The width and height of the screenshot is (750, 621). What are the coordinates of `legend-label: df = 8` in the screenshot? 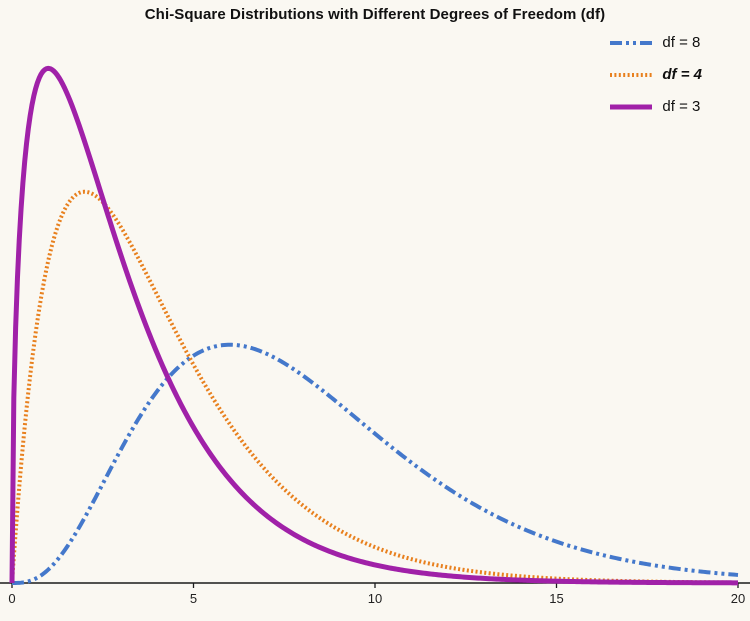 It's located at (681, 42).